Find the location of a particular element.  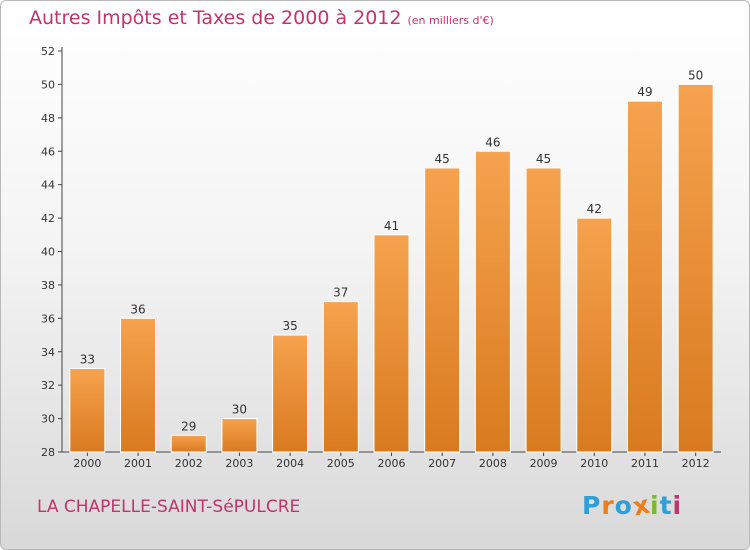

proxiti-logo: Proxiti is located at coordinates (632, 506).